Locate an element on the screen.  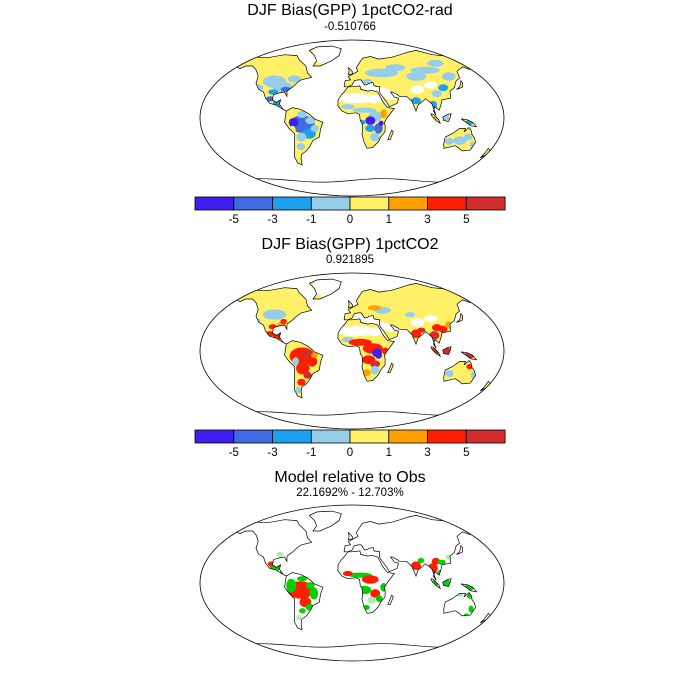
coastline-japan is located at coordinates (460, 317).